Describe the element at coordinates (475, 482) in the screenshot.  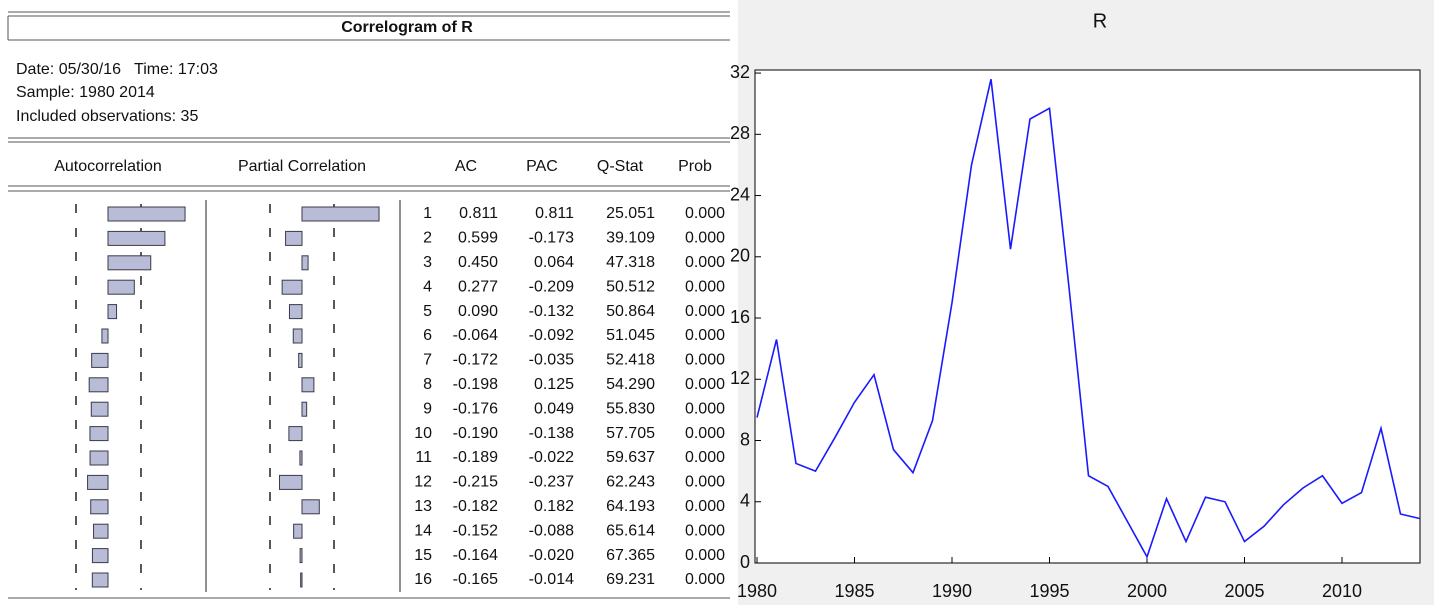
I see `table-cell: -0.215` at that location.